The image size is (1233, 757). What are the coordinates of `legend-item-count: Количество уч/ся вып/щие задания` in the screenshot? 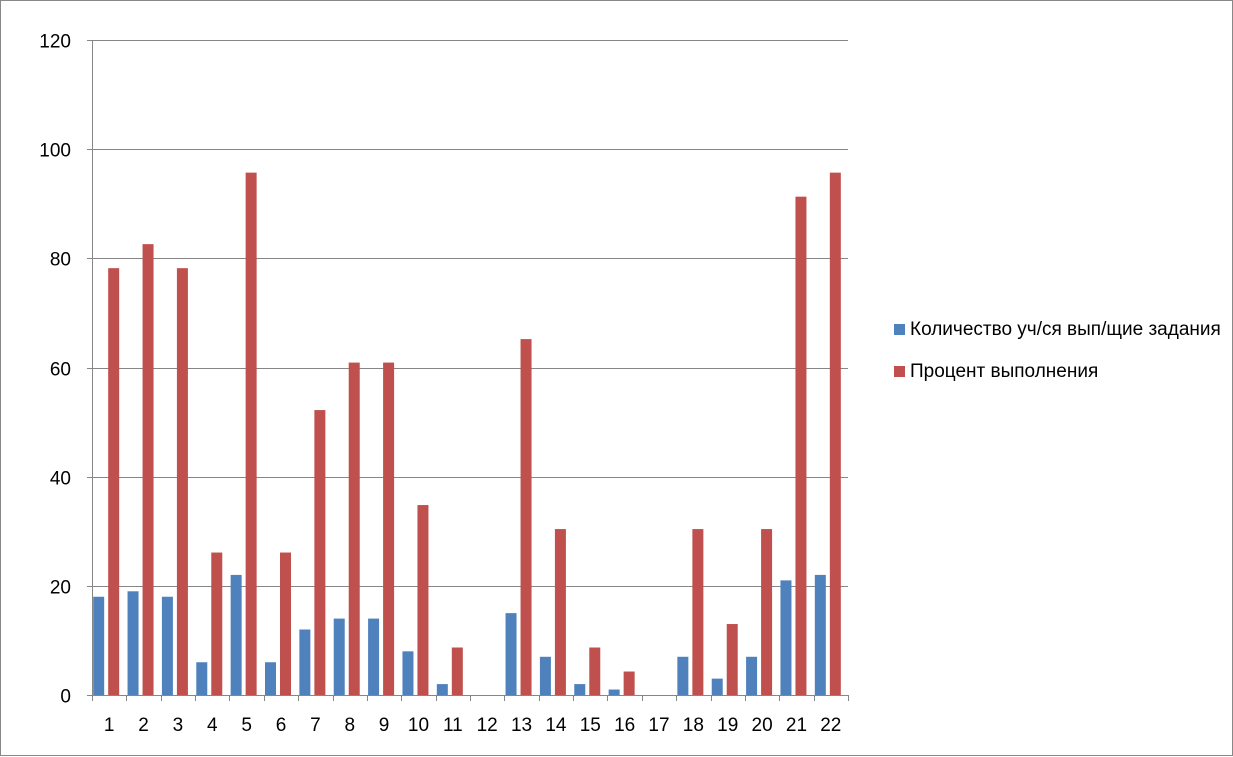 It's located at (1059, 330).